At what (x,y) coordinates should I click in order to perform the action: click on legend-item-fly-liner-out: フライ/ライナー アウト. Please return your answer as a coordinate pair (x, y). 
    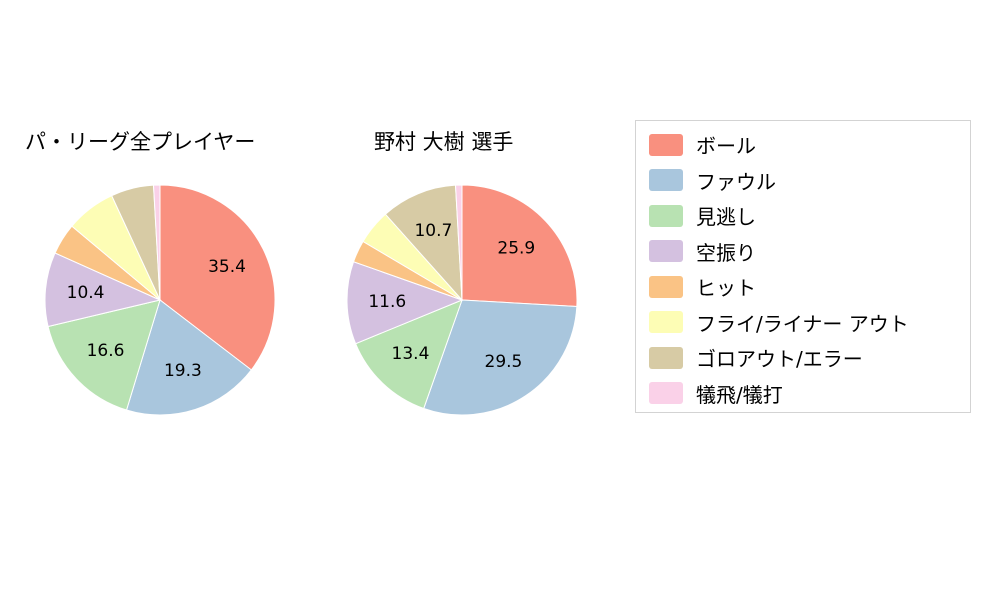
    Looking at the image, I should click on (803, 323).